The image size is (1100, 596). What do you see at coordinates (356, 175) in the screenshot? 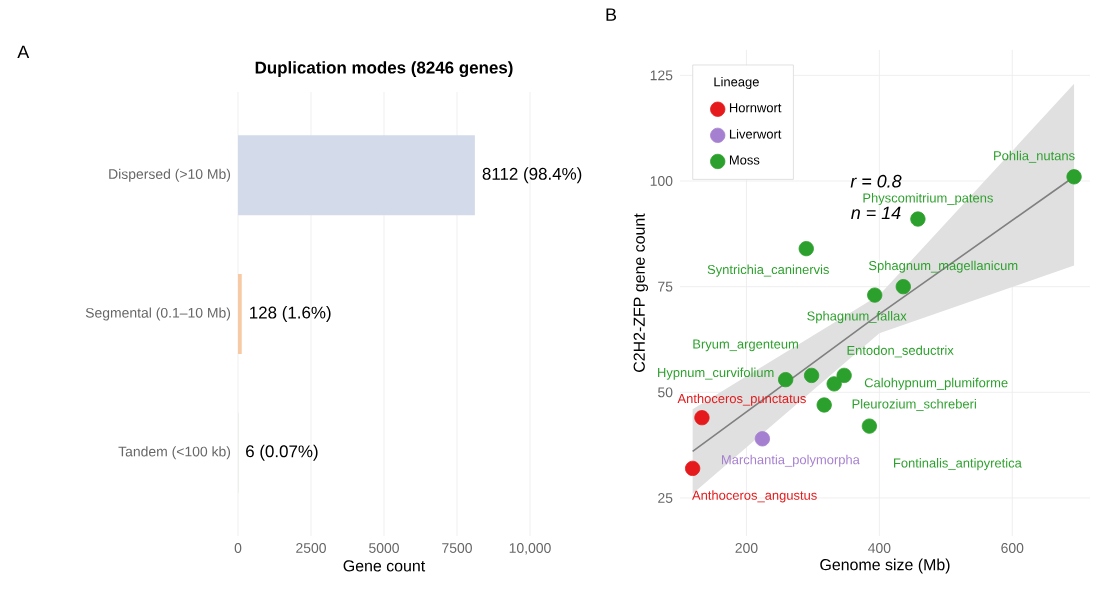
I see `bar` at bounding box center [356, 175].